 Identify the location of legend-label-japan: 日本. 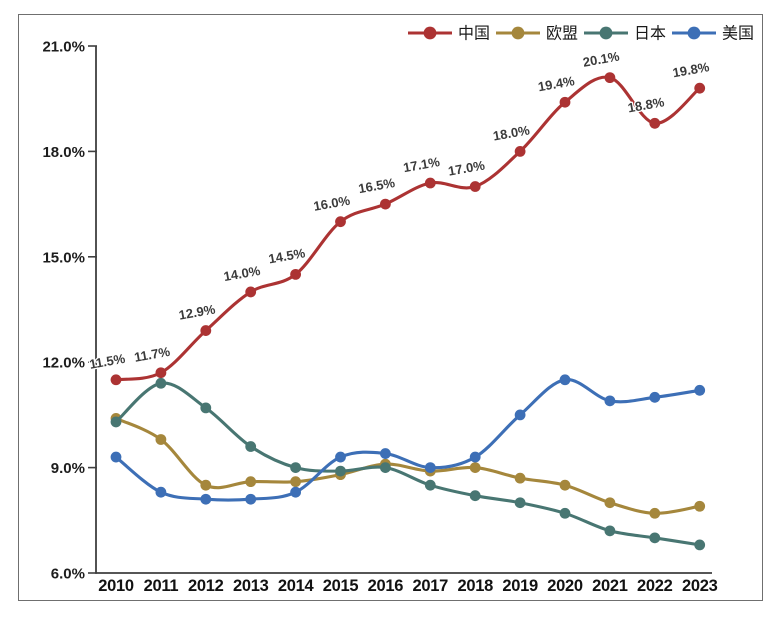
(650, 34).